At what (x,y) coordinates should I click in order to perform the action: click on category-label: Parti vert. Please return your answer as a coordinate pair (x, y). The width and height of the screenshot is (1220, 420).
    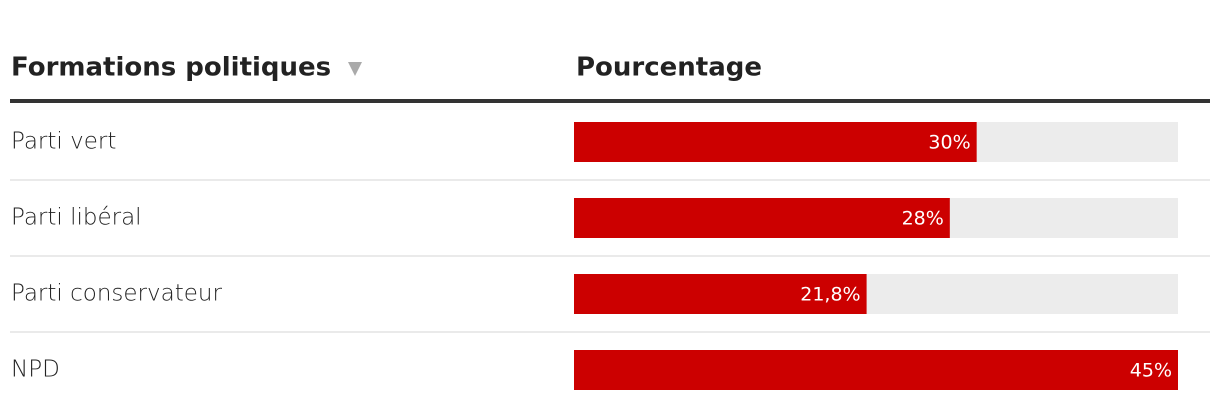
    Looking at the image, I should click on (63, 142).